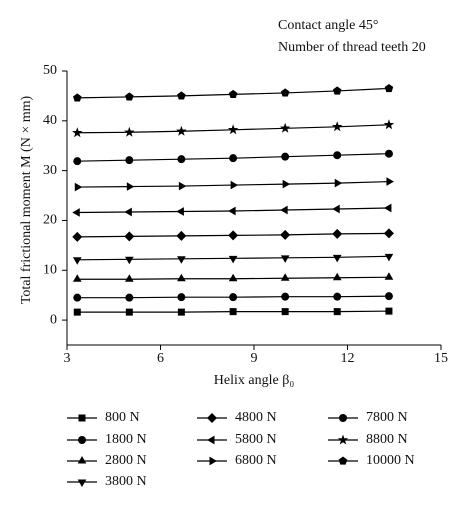 This screenshot has width=474, height=507. Describe the element at coordinates (126, 439) in the screenshot. I see `legend-label: 1800 N` at that location.